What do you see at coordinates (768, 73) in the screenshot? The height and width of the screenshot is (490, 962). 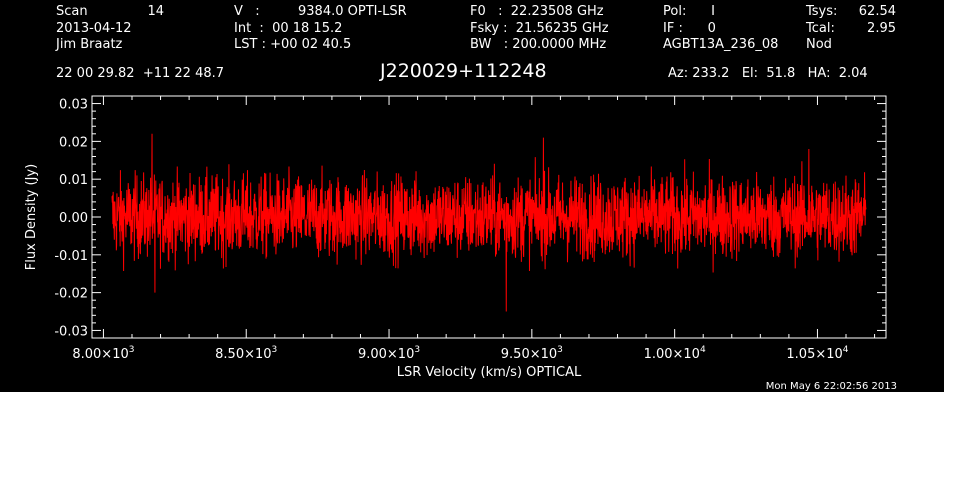 I see `az-el-ha: Az: 233.2 El: 51.8 HA: 2.04` at bounding box center [768, 73].